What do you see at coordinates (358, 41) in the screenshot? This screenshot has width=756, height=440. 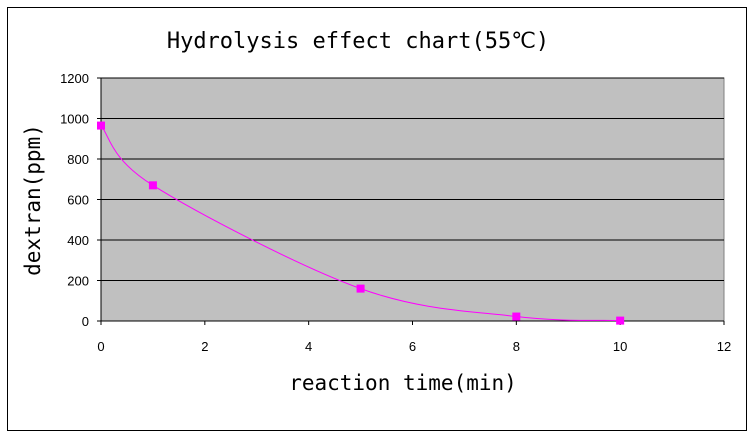 I see `chart-title: Hydrolysis effect chart(55℃)` at bounding box center [358, 41].